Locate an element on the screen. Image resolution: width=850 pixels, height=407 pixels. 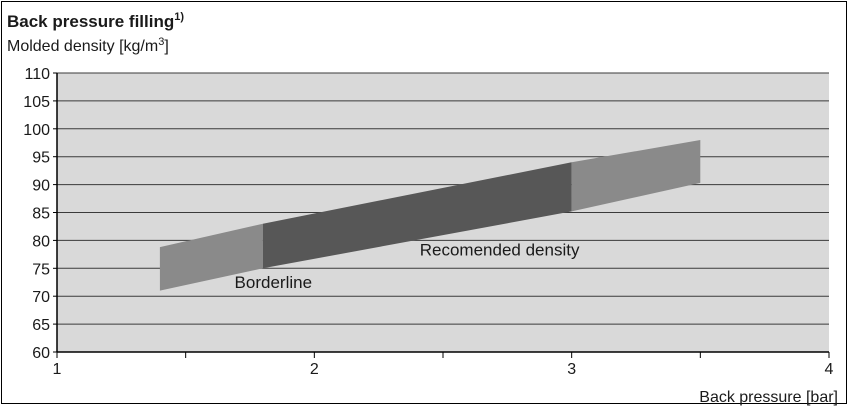
y-axis-label-text: Molded density [kg/m is located at coordinates (82, 46).